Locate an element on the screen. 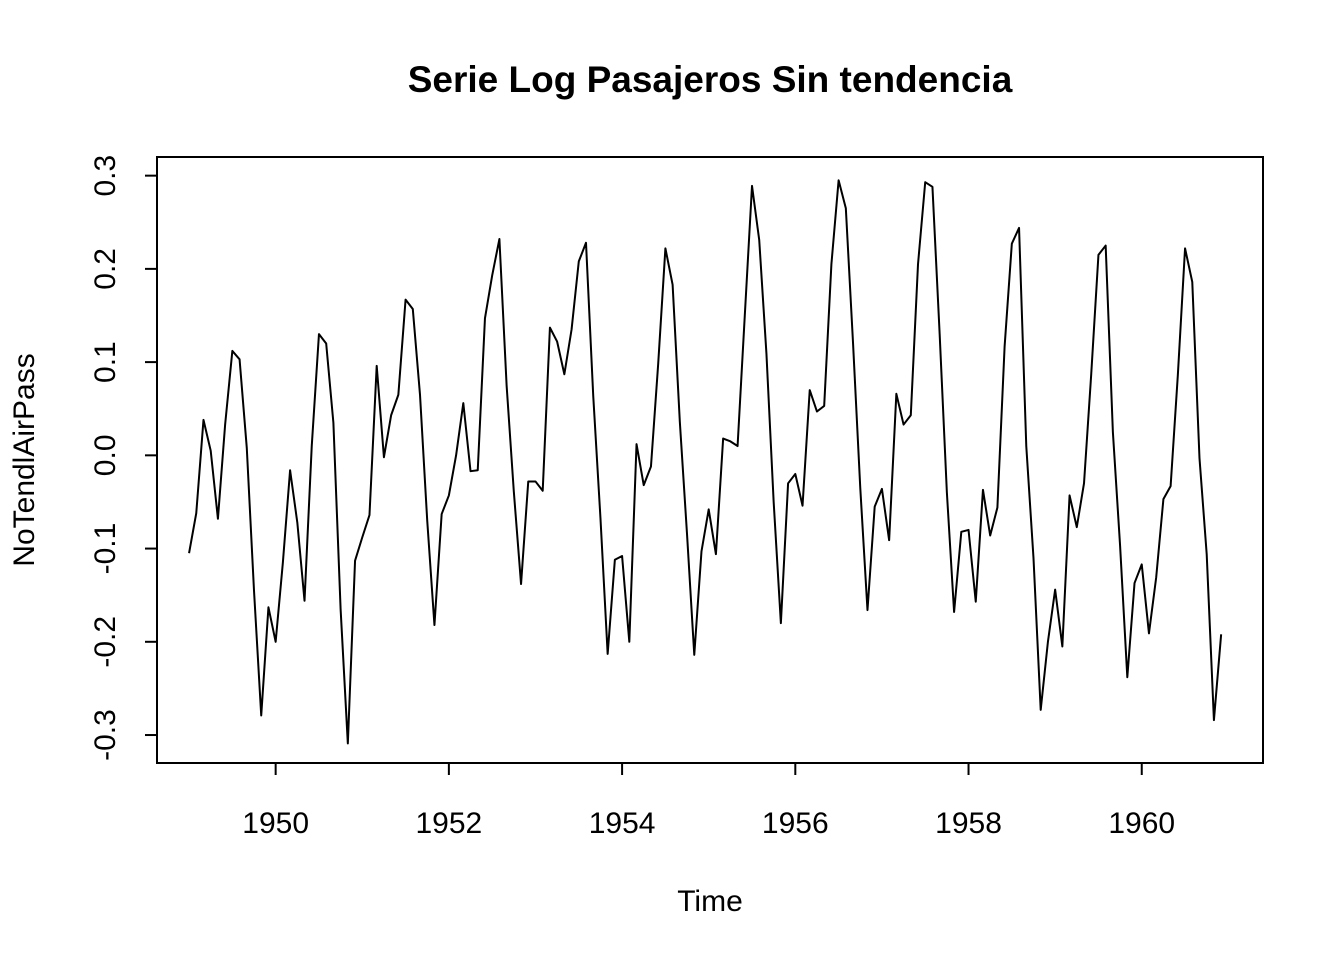  x-tick-label: 1956 is located at coordinates (795, 823).